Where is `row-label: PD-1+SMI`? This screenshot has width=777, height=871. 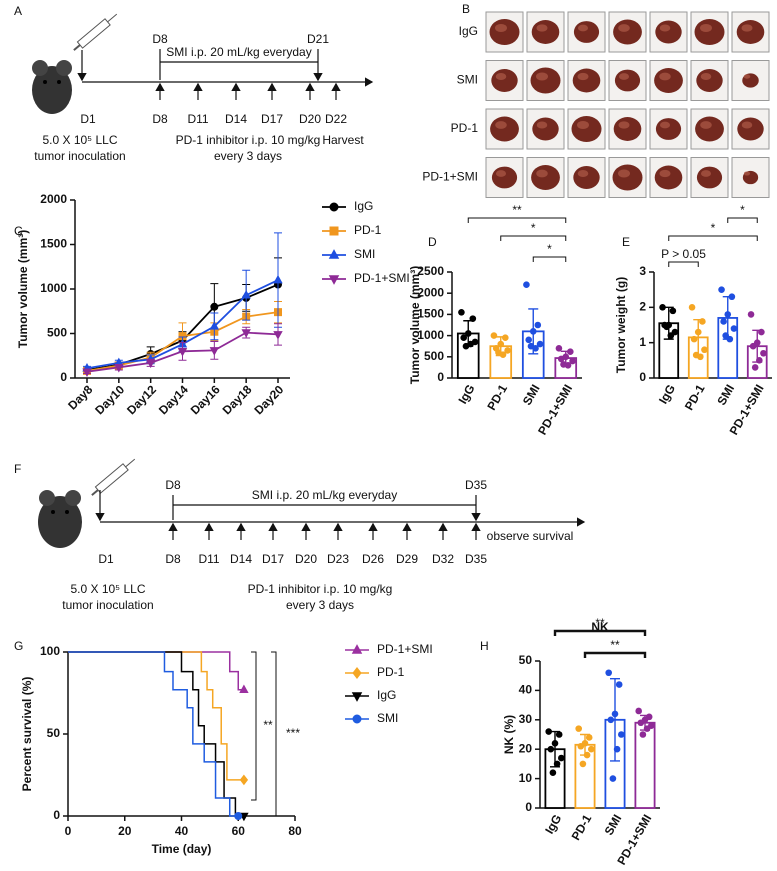
row-label: PD-1+SMI is located at coordinates (450, 177).